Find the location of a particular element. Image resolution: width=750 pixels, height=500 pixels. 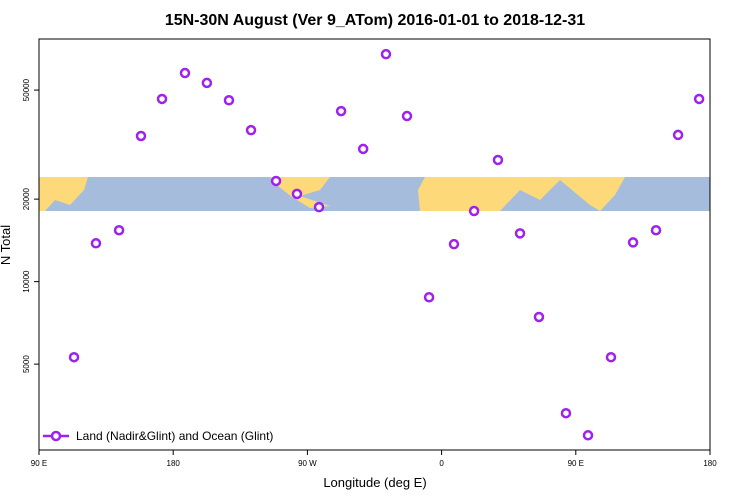

x-axis-label: Longitude (deg E) is located at coordinates (374, 482).